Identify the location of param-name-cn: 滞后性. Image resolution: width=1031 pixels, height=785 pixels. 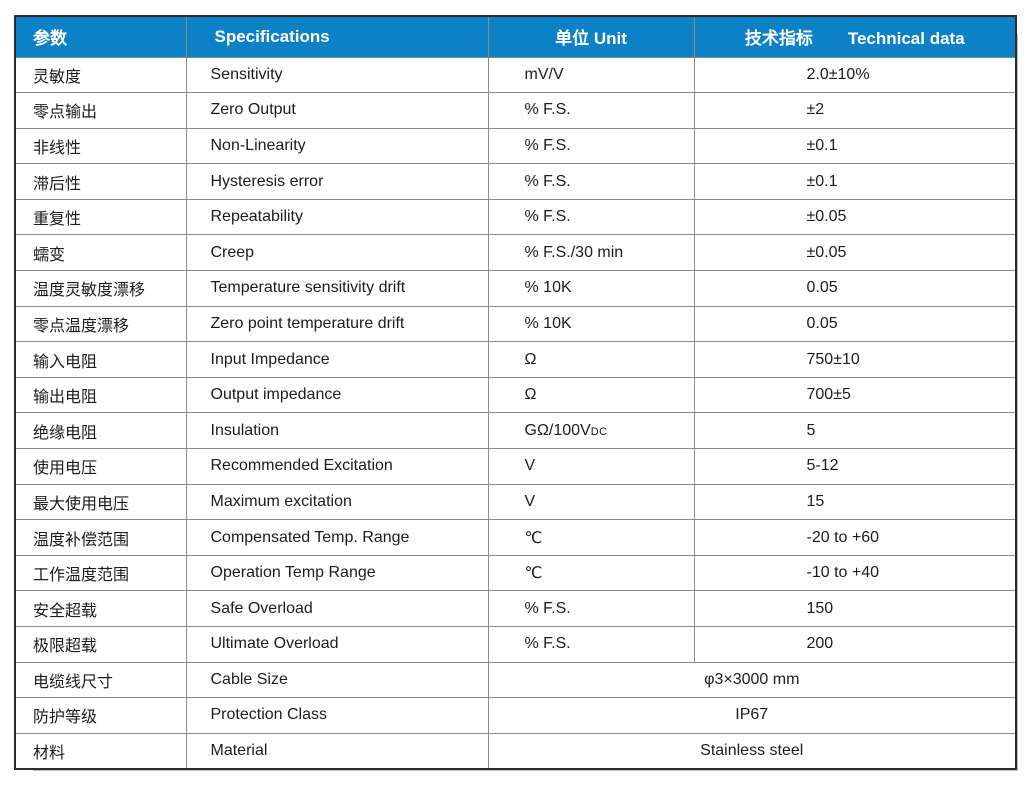
(100, 181).